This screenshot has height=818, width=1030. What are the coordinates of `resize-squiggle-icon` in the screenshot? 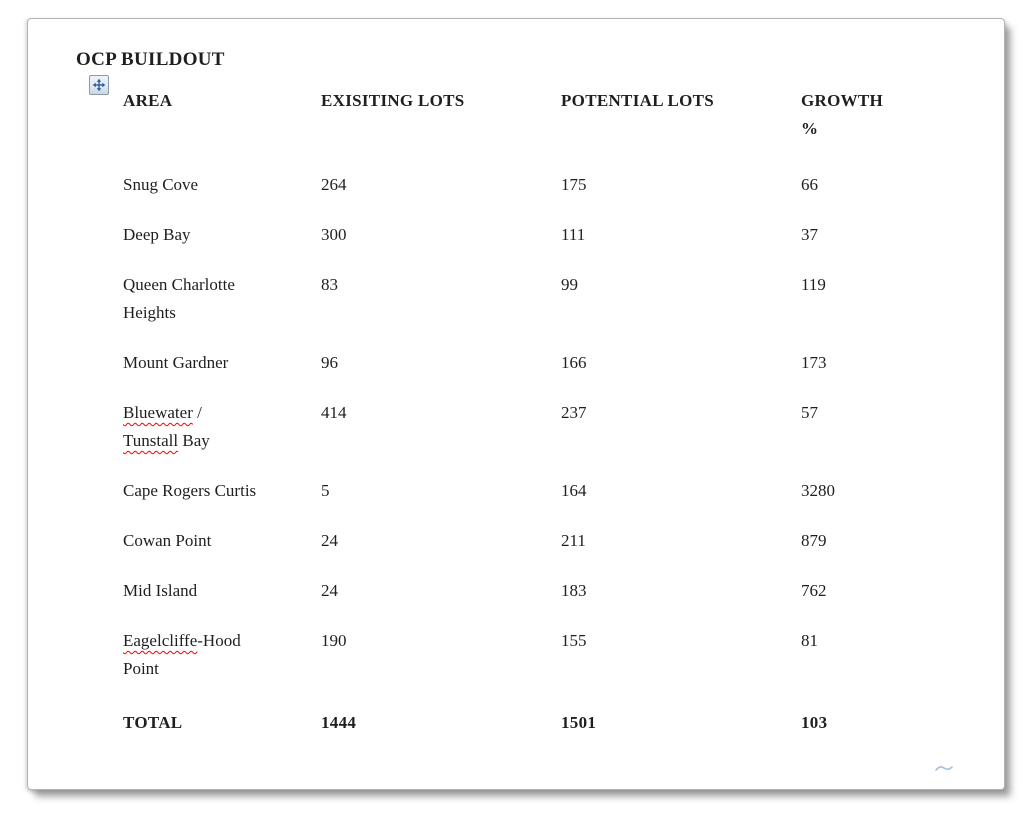 It's located at (944, 768).